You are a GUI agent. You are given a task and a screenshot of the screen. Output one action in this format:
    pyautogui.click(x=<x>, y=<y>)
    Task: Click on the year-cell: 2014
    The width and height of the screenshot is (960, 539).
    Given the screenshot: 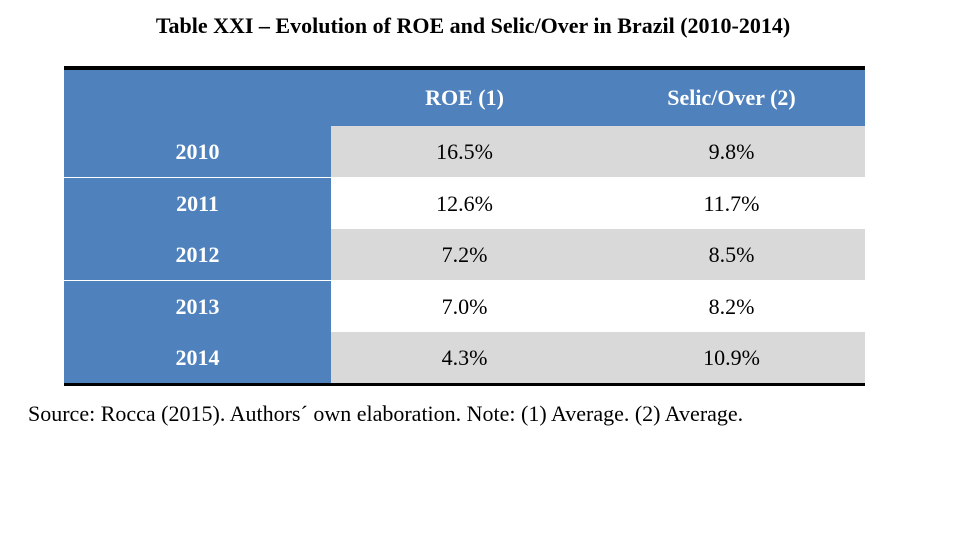 What is the action you would take?
    pyautogui.click(x=197, y=357)
    